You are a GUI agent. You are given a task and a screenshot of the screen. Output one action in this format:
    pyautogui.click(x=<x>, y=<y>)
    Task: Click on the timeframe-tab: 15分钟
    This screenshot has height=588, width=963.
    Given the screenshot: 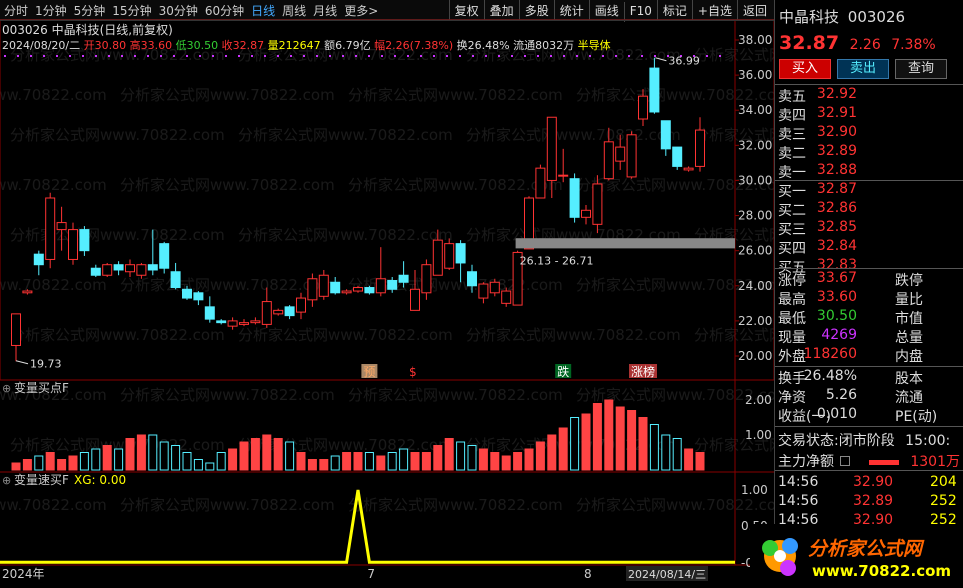 What is the action you would take?
    pyautogui.click(x=132, y=11)
    